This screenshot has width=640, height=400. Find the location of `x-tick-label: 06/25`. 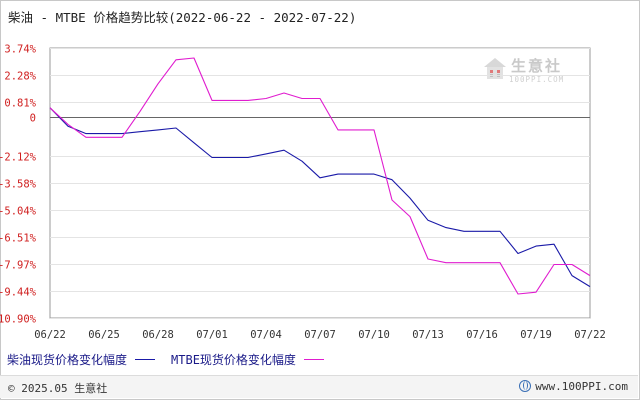

x-tick-label: 06/25 is located at coordinates (104, 335).